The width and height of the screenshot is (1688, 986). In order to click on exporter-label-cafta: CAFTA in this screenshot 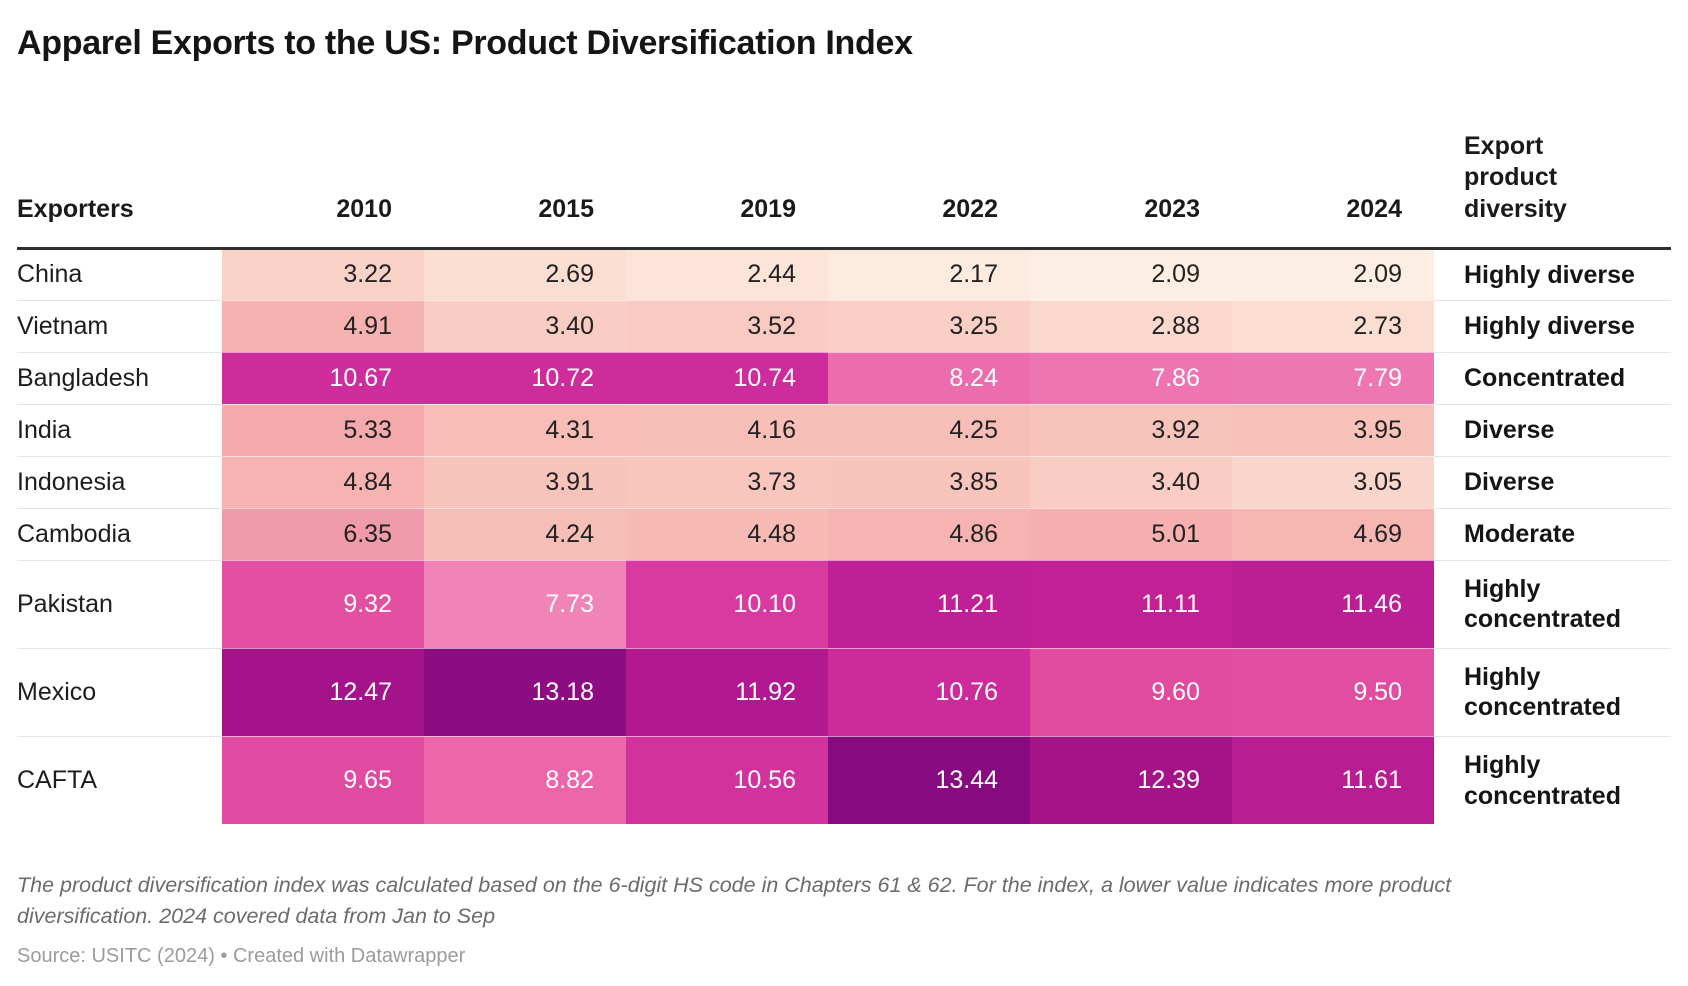, I will do `click(119, 780)`.